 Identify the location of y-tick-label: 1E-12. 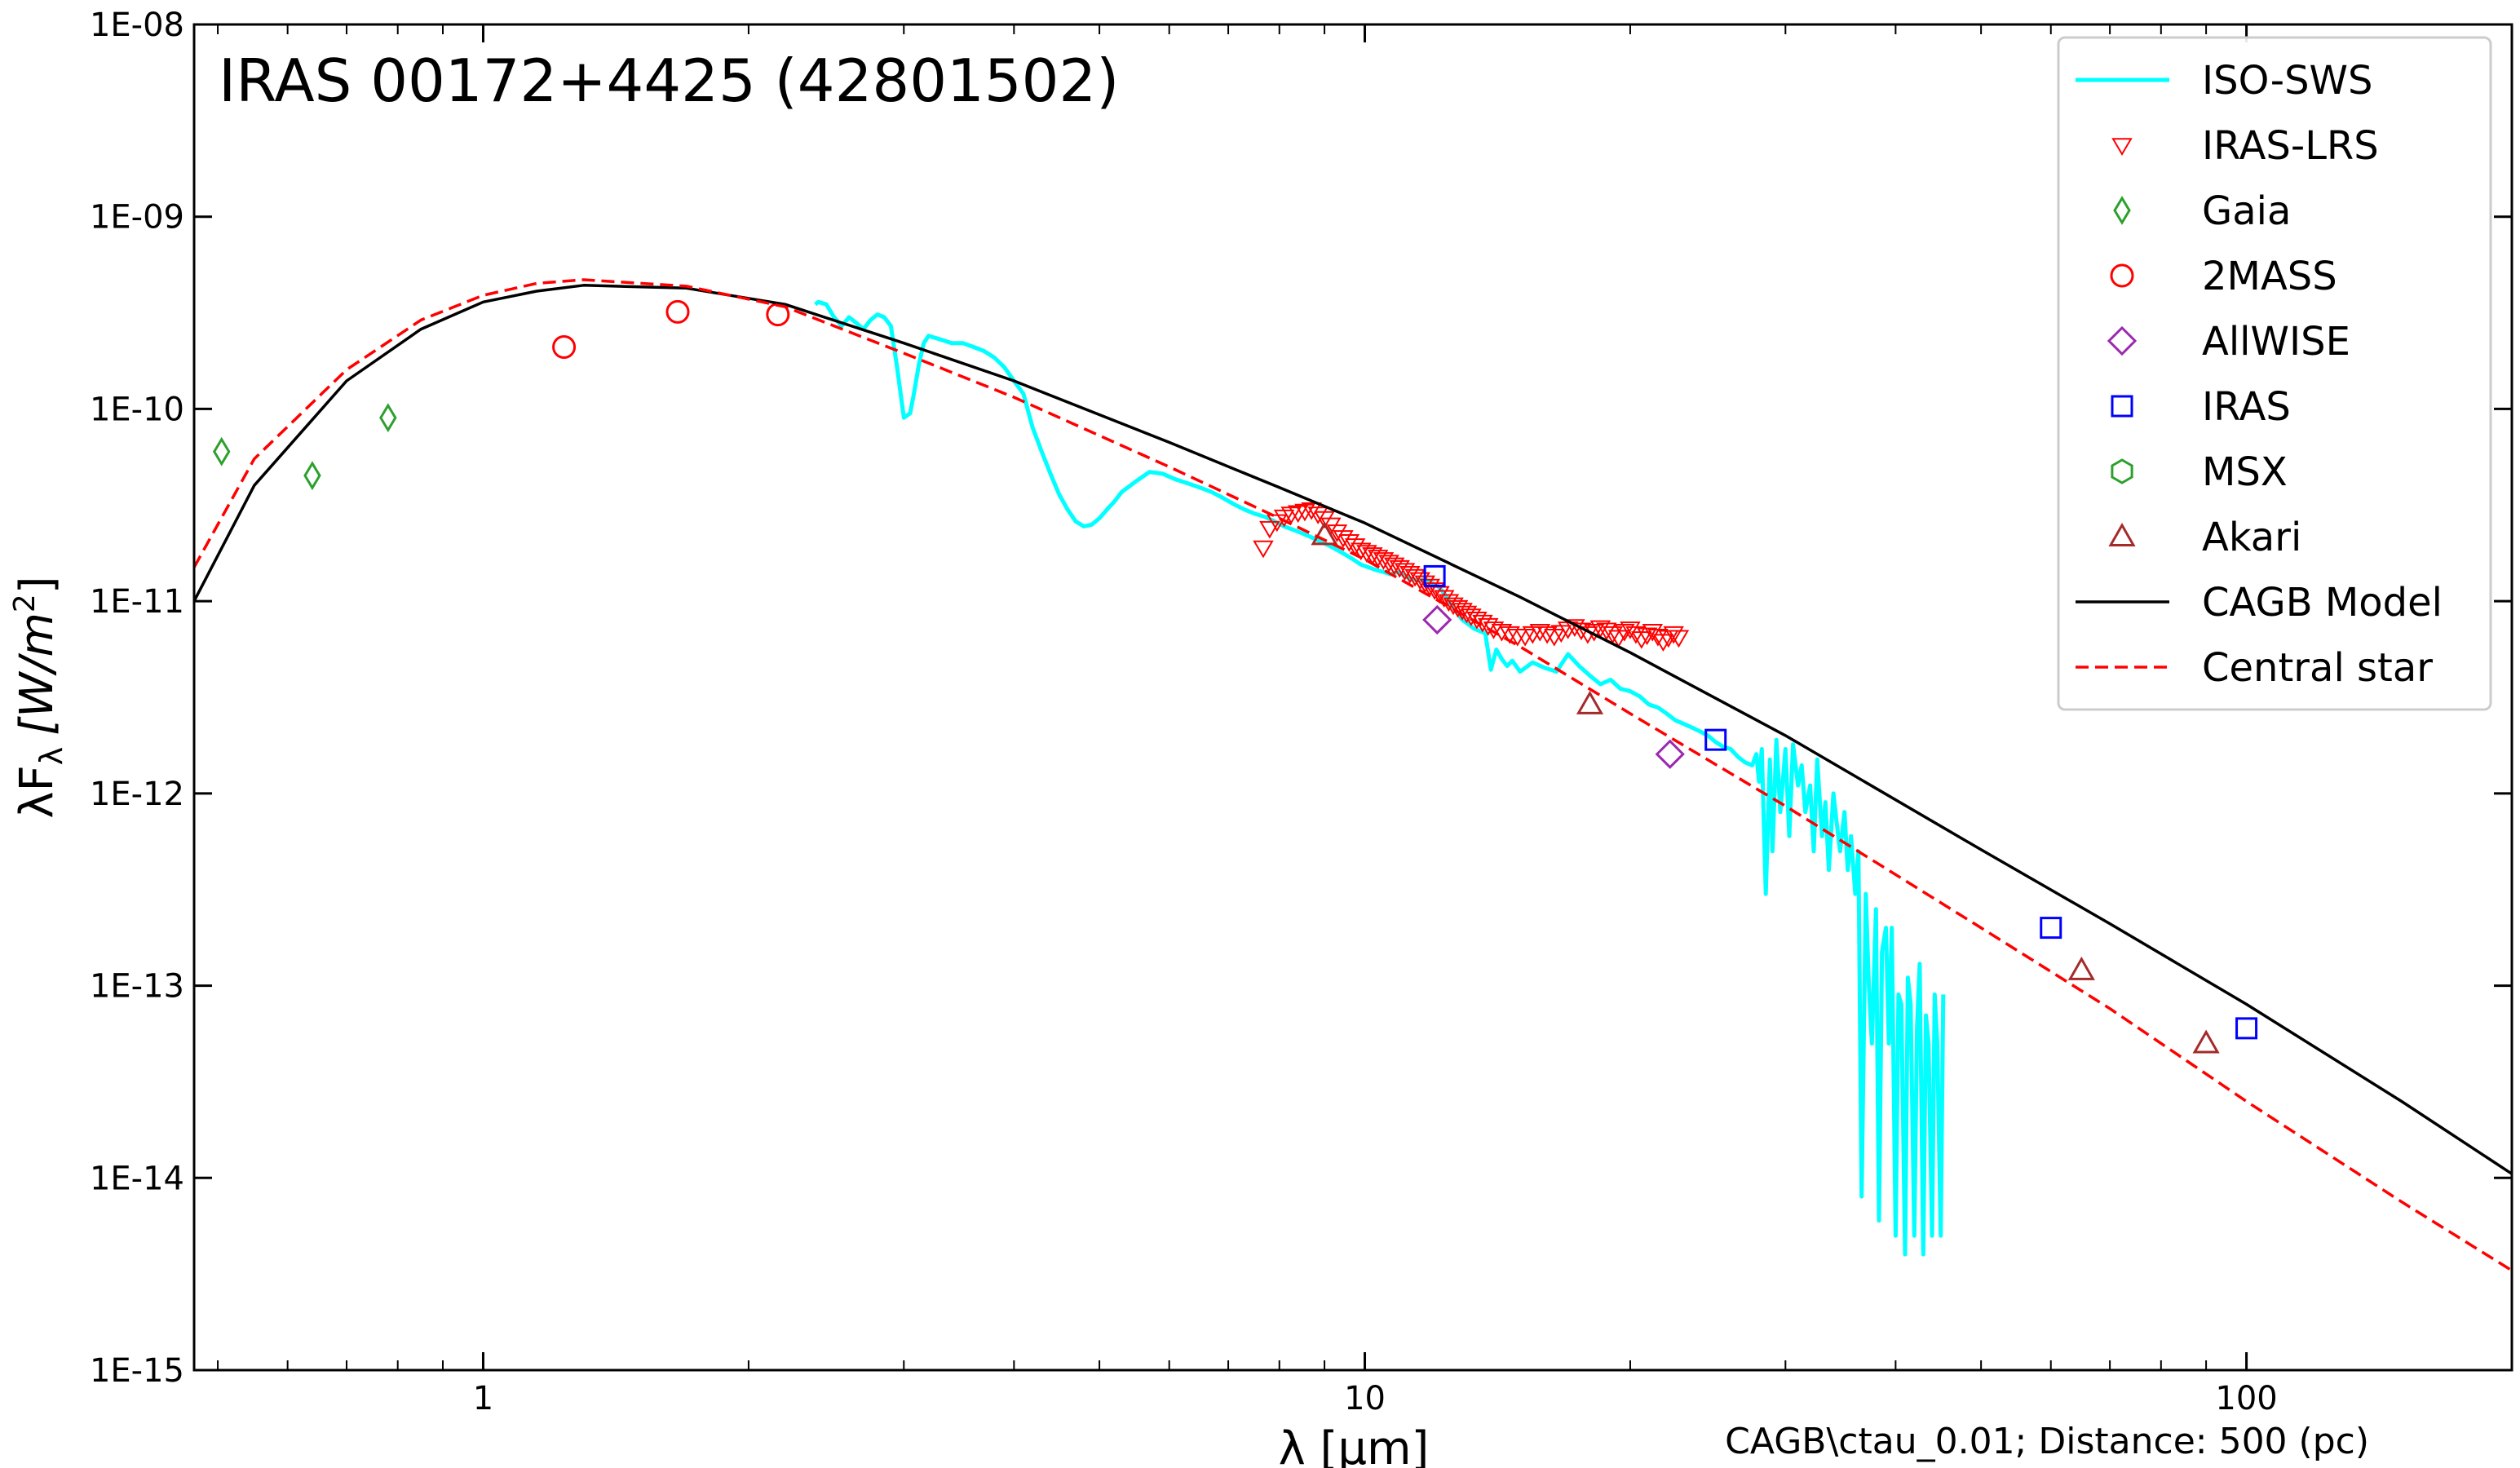
(137, 794).